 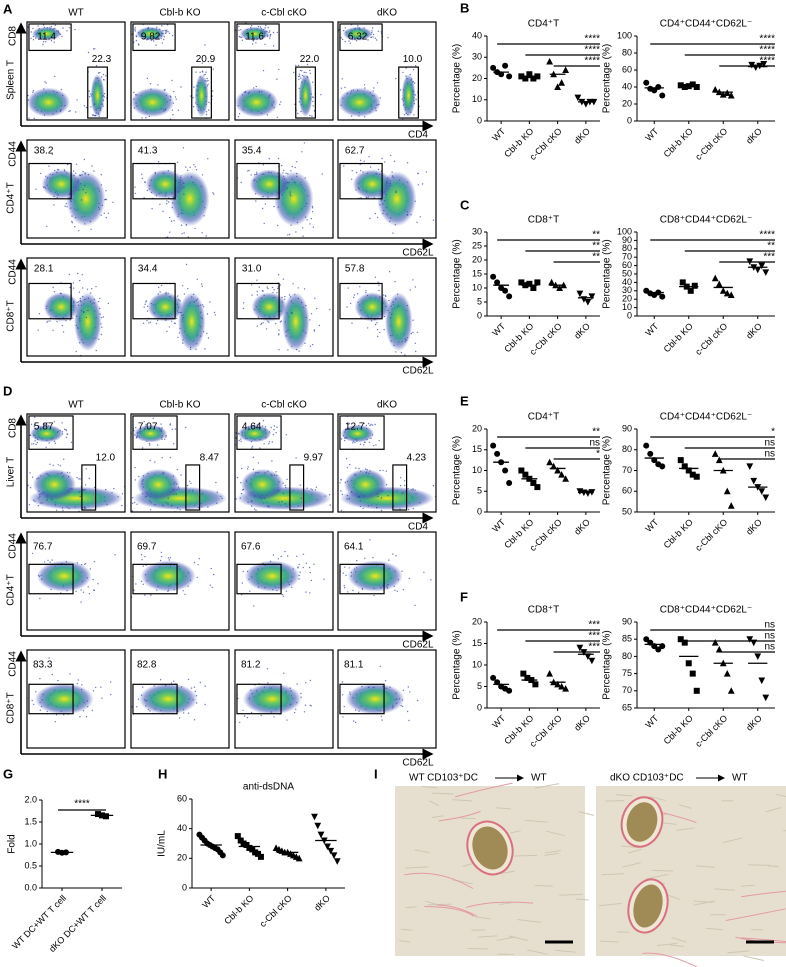 What do you see at coordinates (479, 707) in the screenshot?
I see `y-tick-label: 0` at bounding box center [479, 707].